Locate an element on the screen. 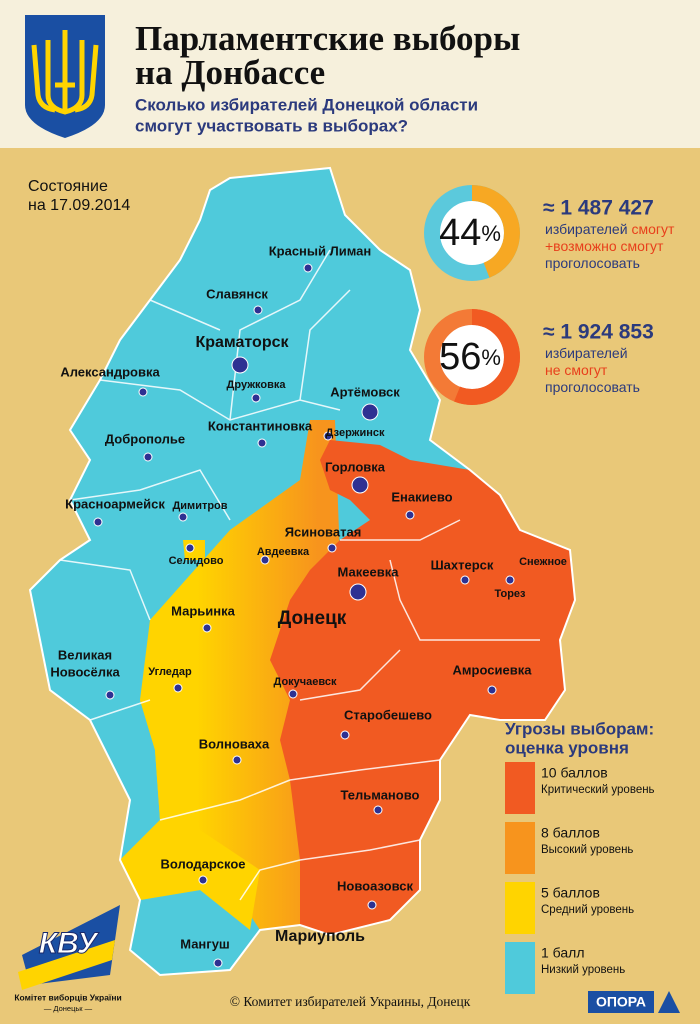 This screenshot has width=700, height=1029. city-label: Дружковка is located at coordinates (257, 385).